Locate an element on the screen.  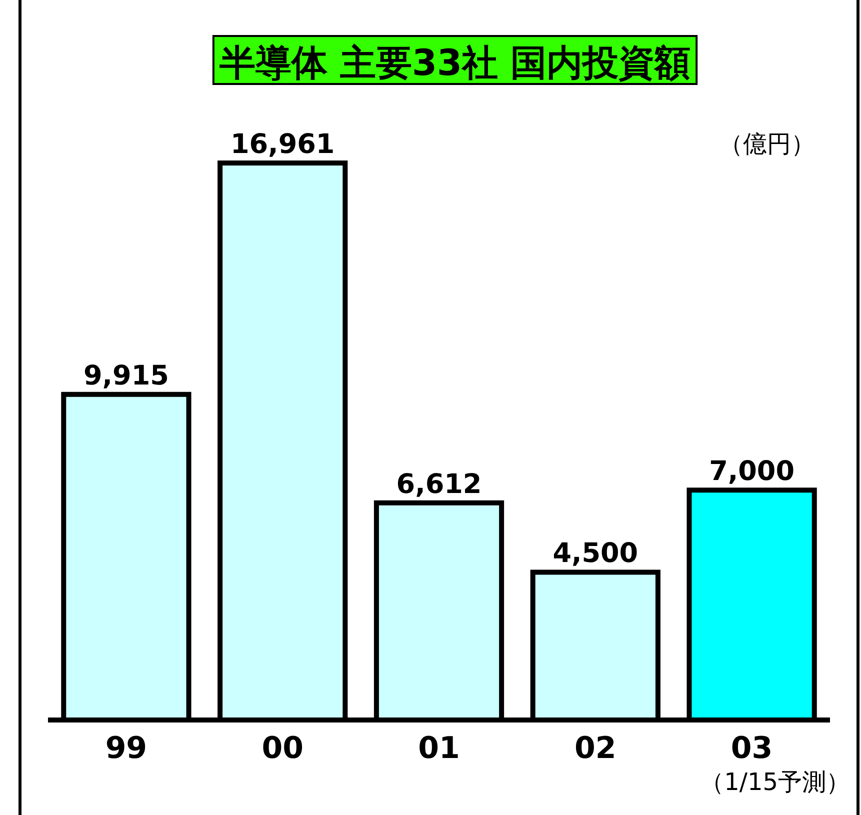
x-tick-label: 99 is located at coordinates (126, 748).